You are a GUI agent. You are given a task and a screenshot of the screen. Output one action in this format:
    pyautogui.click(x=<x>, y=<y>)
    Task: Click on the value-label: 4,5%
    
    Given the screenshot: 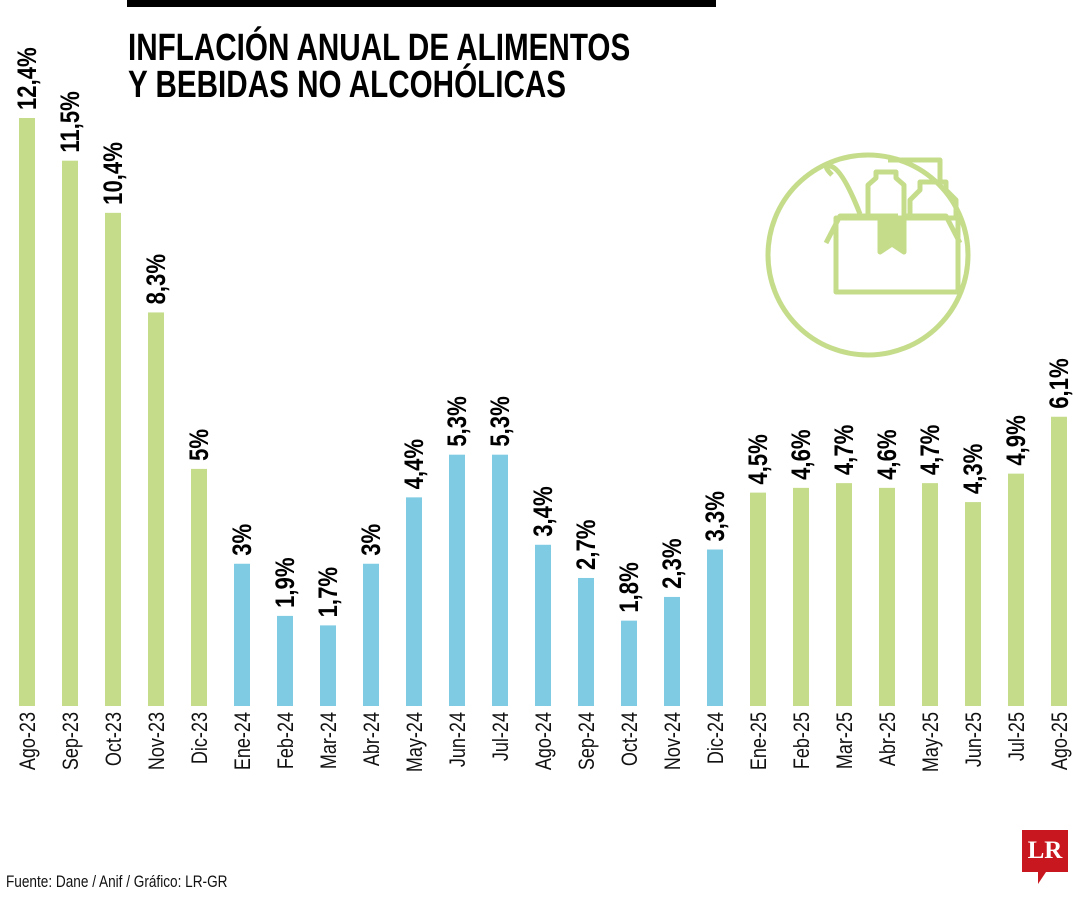 What is the action you would take?
    pyautogui.click(x=759, y=459)
    